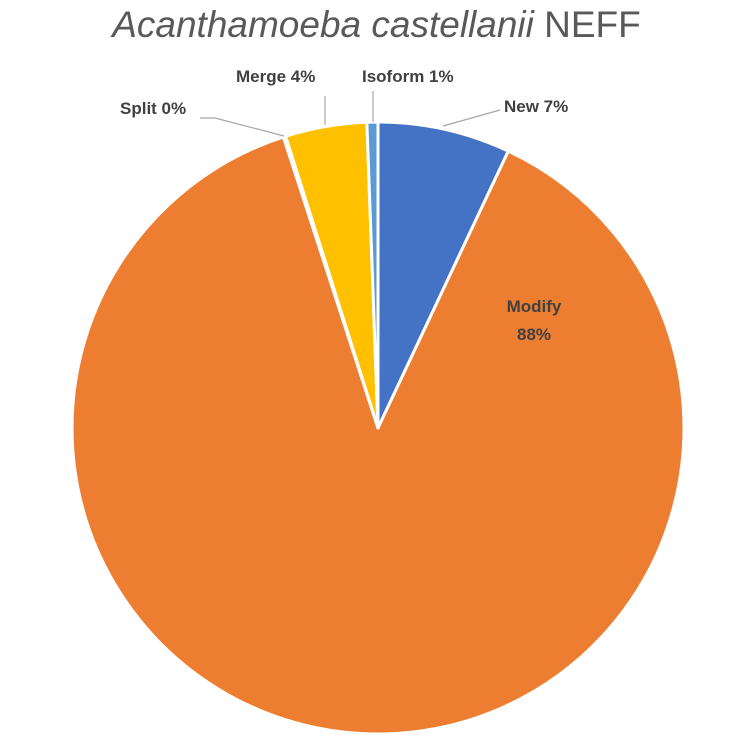  What do you see at coordinates (323, 24) in the screenshot?
I see `chart-title-italic: Acanthamoeba castellanii` at bounding box center [323, 24].